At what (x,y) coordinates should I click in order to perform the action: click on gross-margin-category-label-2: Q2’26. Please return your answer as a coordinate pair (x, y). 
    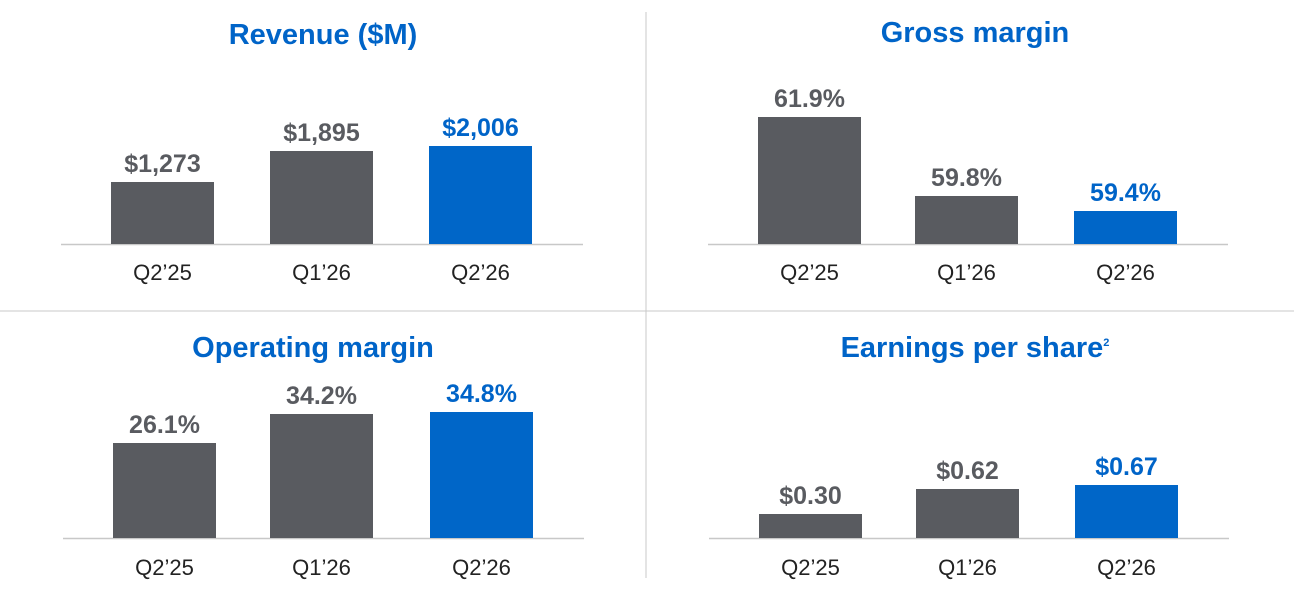
    Looking at the image, I should click on (1125, 272).